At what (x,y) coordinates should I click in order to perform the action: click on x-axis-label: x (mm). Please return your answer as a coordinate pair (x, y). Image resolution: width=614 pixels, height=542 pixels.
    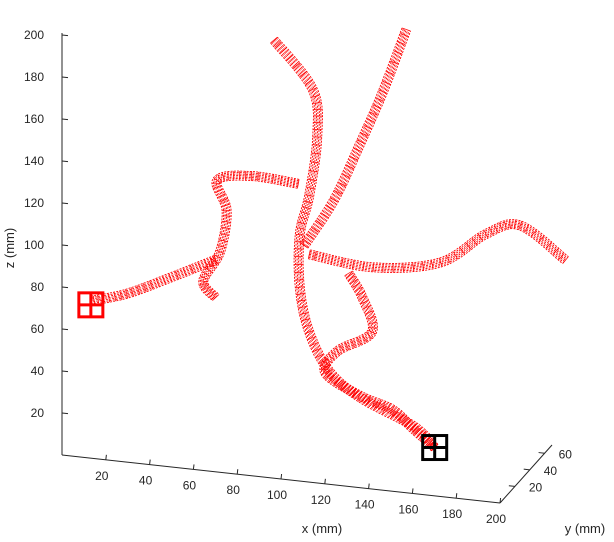
    Looking at the image, I should click on (322, 528).